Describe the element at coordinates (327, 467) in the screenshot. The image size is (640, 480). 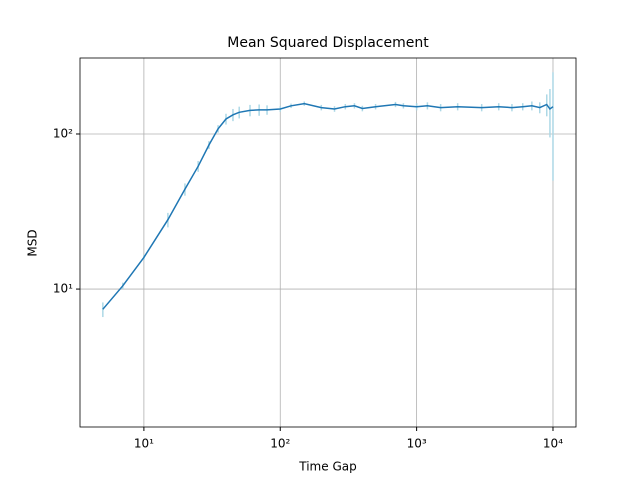
I see `x-axis-label: Time Gap` at that location.